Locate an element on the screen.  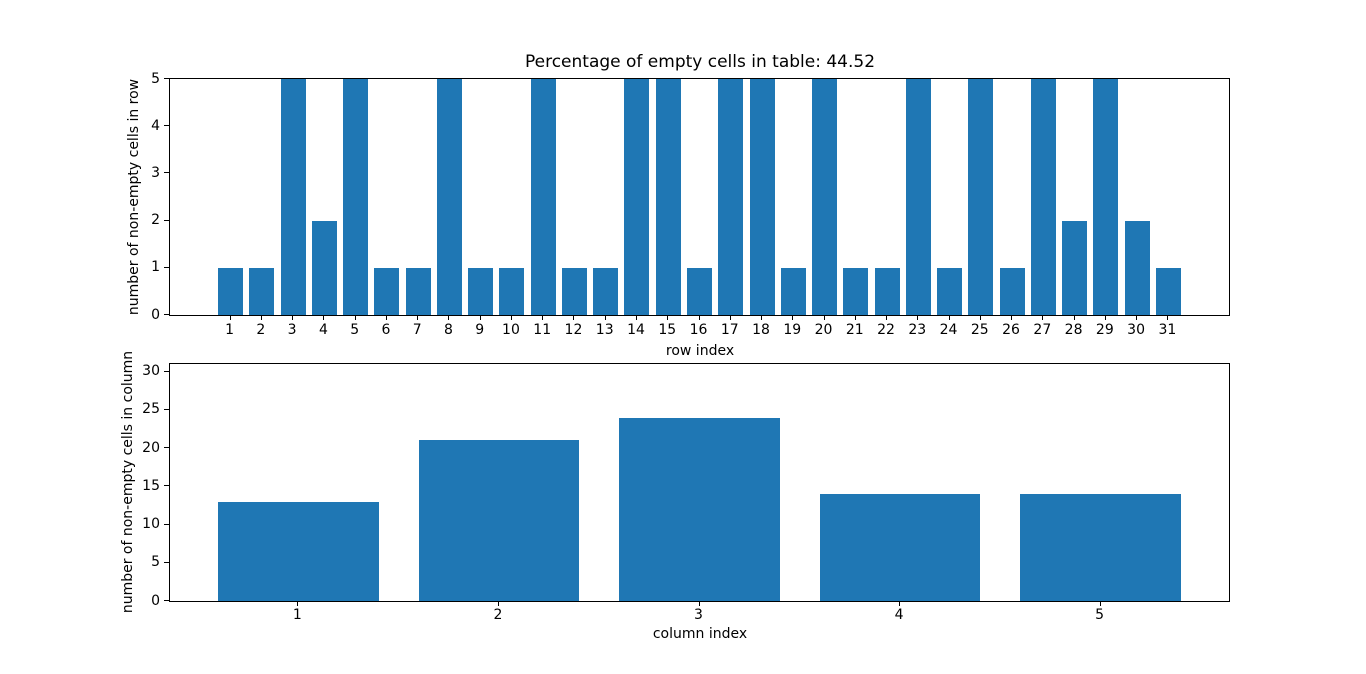
row-x-tick-label: 24 is located at coordinates (948, 330).